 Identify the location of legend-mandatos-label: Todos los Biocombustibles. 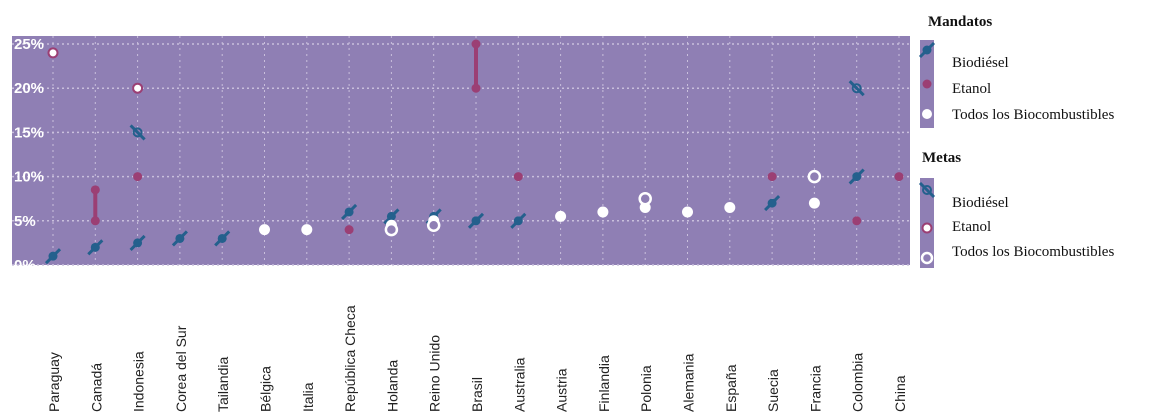
(1033, 115).